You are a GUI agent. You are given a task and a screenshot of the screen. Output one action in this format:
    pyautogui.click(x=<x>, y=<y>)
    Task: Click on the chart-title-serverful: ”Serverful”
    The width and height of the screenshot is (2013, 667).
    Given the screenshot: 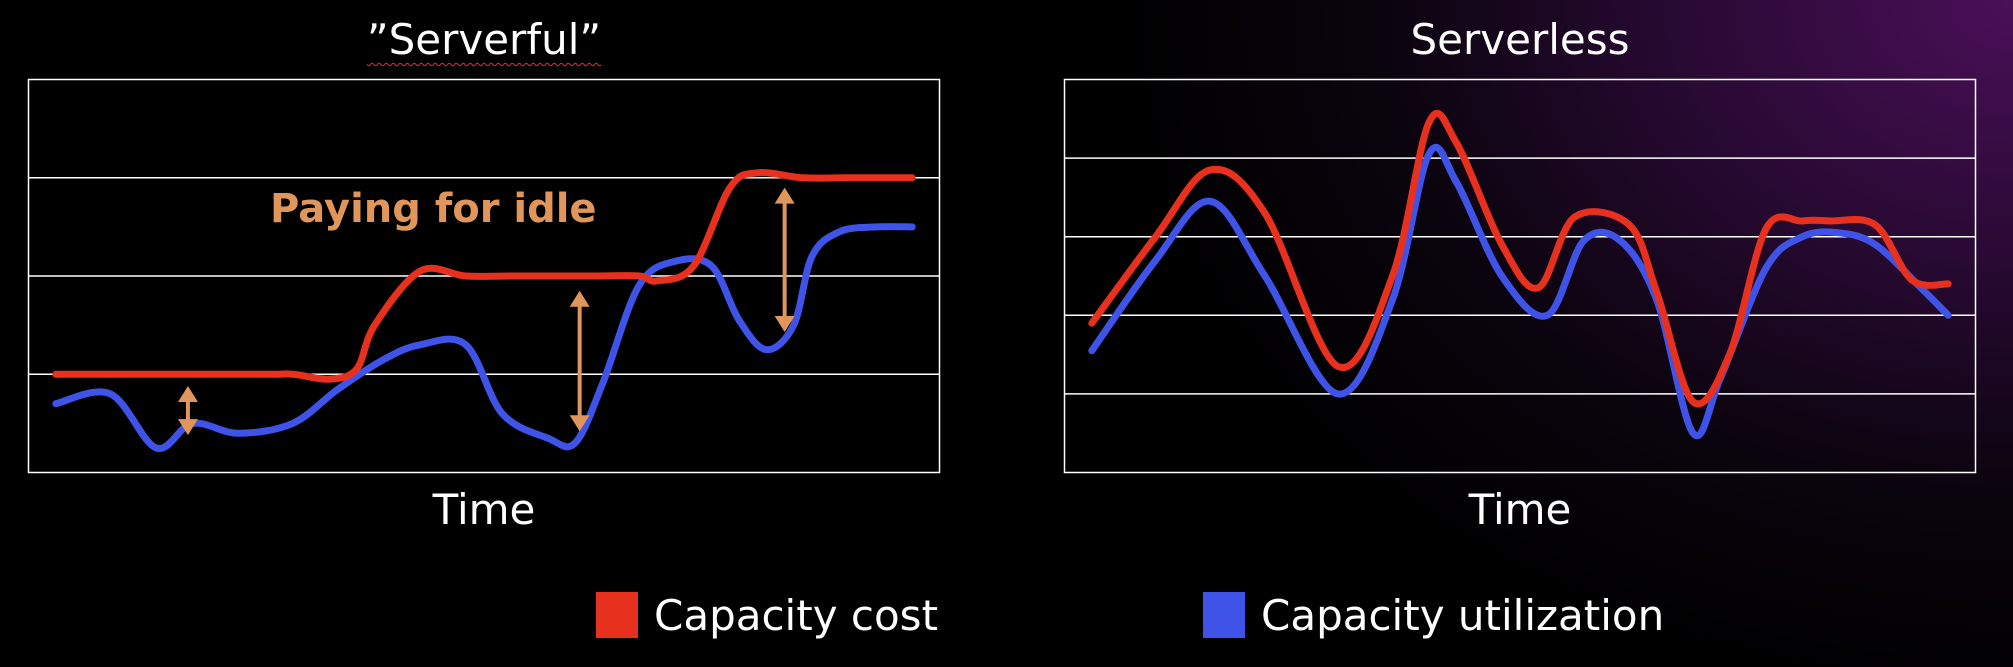 What is the action you would take?
    pyautogui.click(x=484, y=40)
    